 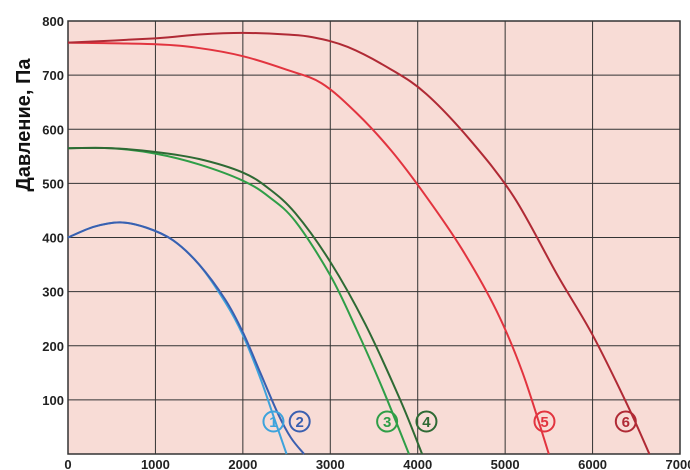 I want to click on marker-1: 1, so click(x=273, y=421).